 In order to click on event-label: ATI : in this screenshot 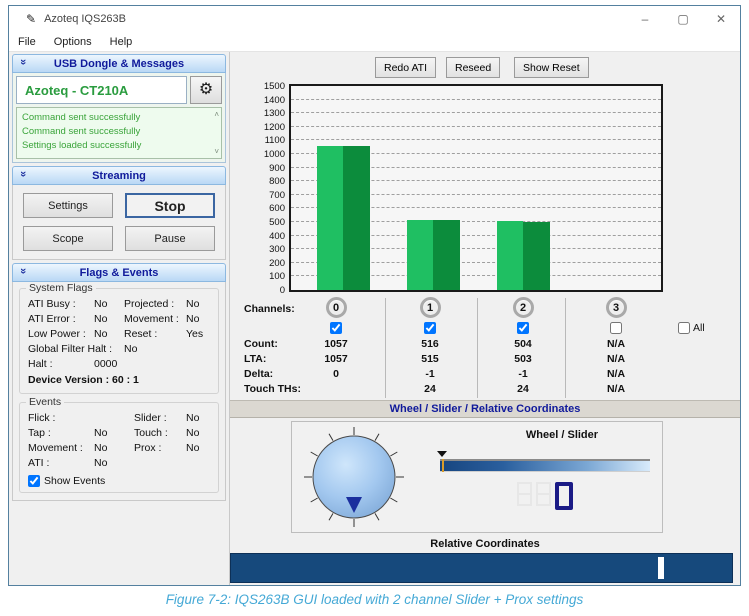, I will do `click(39, 463)`.